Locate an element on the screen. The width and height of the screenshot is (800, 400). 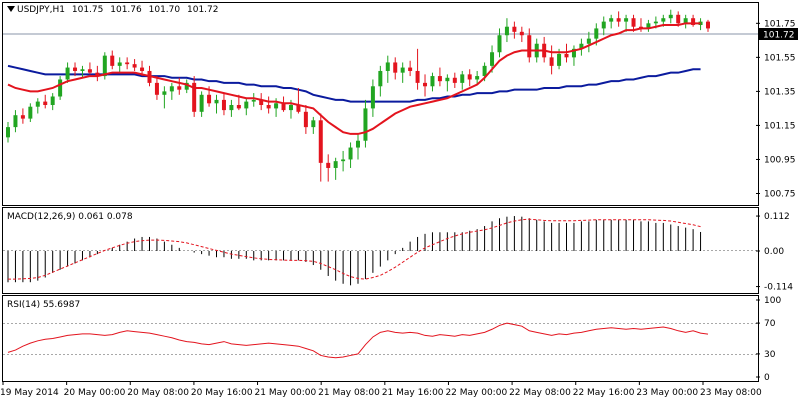
rsi-tick-label: 30 is located at coordinates (770, 355).